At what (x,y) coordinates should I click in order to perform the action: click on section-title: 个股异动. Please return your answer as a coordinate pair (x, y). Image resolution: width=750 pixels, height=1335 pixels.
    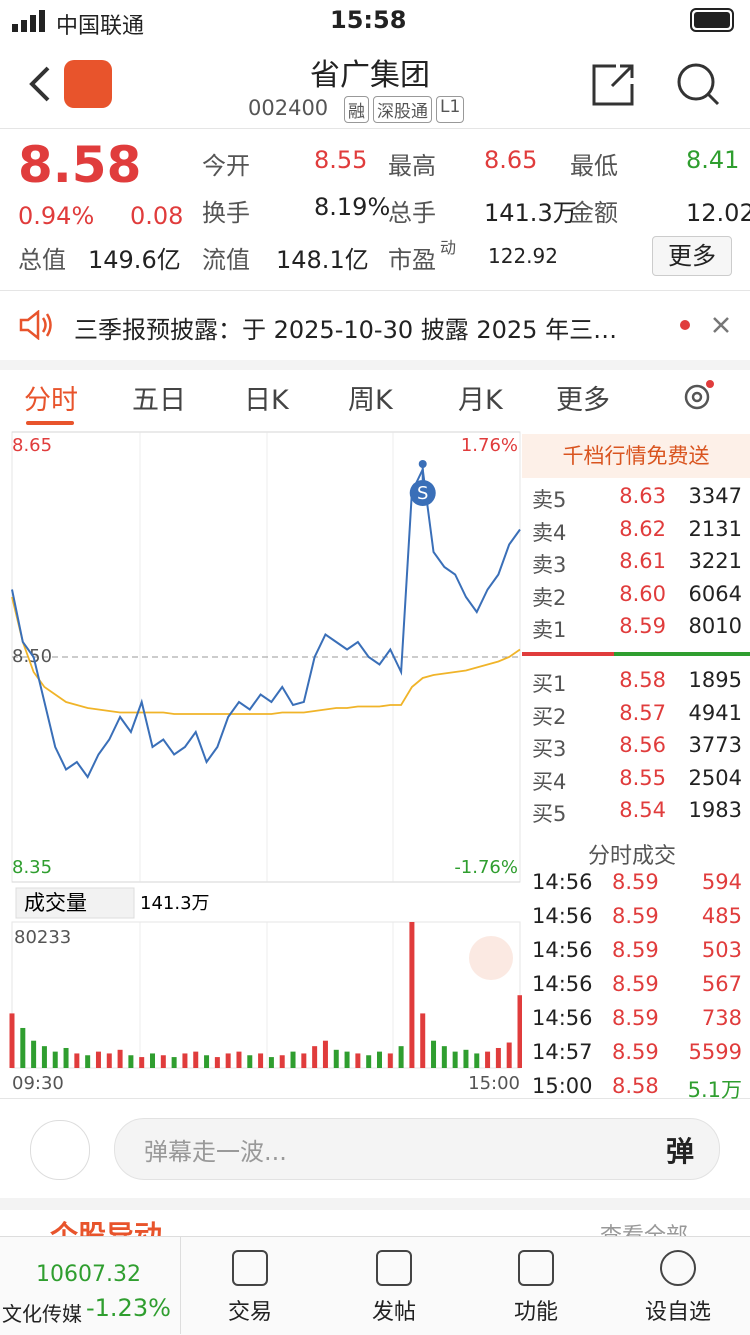
    Looking at the image, I should click on (106, 1227).